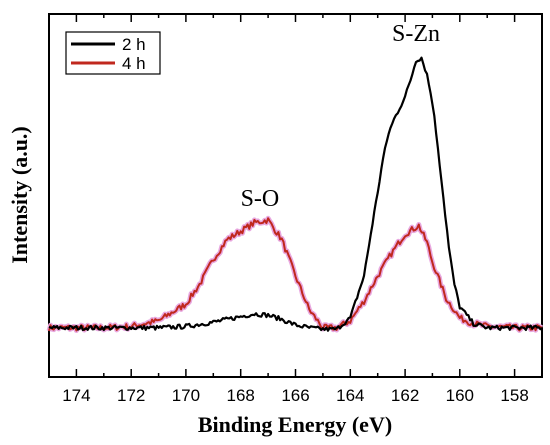  What do you see at coordinates (186, 395) in the screenshot?
I see `x-tick-label: 170` at bounding box center [186, 395].